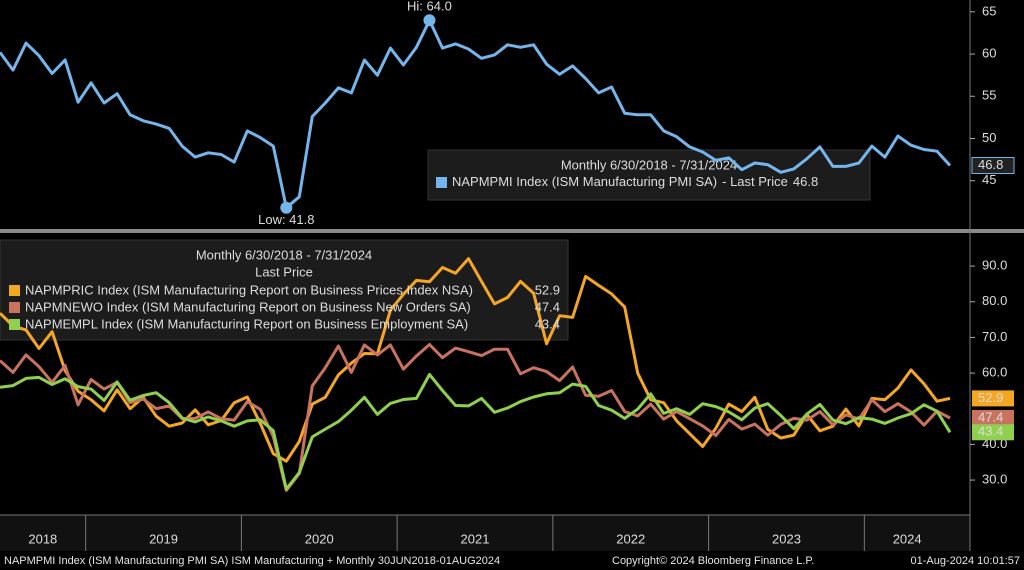 Image resolution: width=1024 pixels, height=570 pixels. What do you see at coordinates (994, 336) in the screenshot?
I see `y-tick-label: 70.0` at bounding box center [994, 336].